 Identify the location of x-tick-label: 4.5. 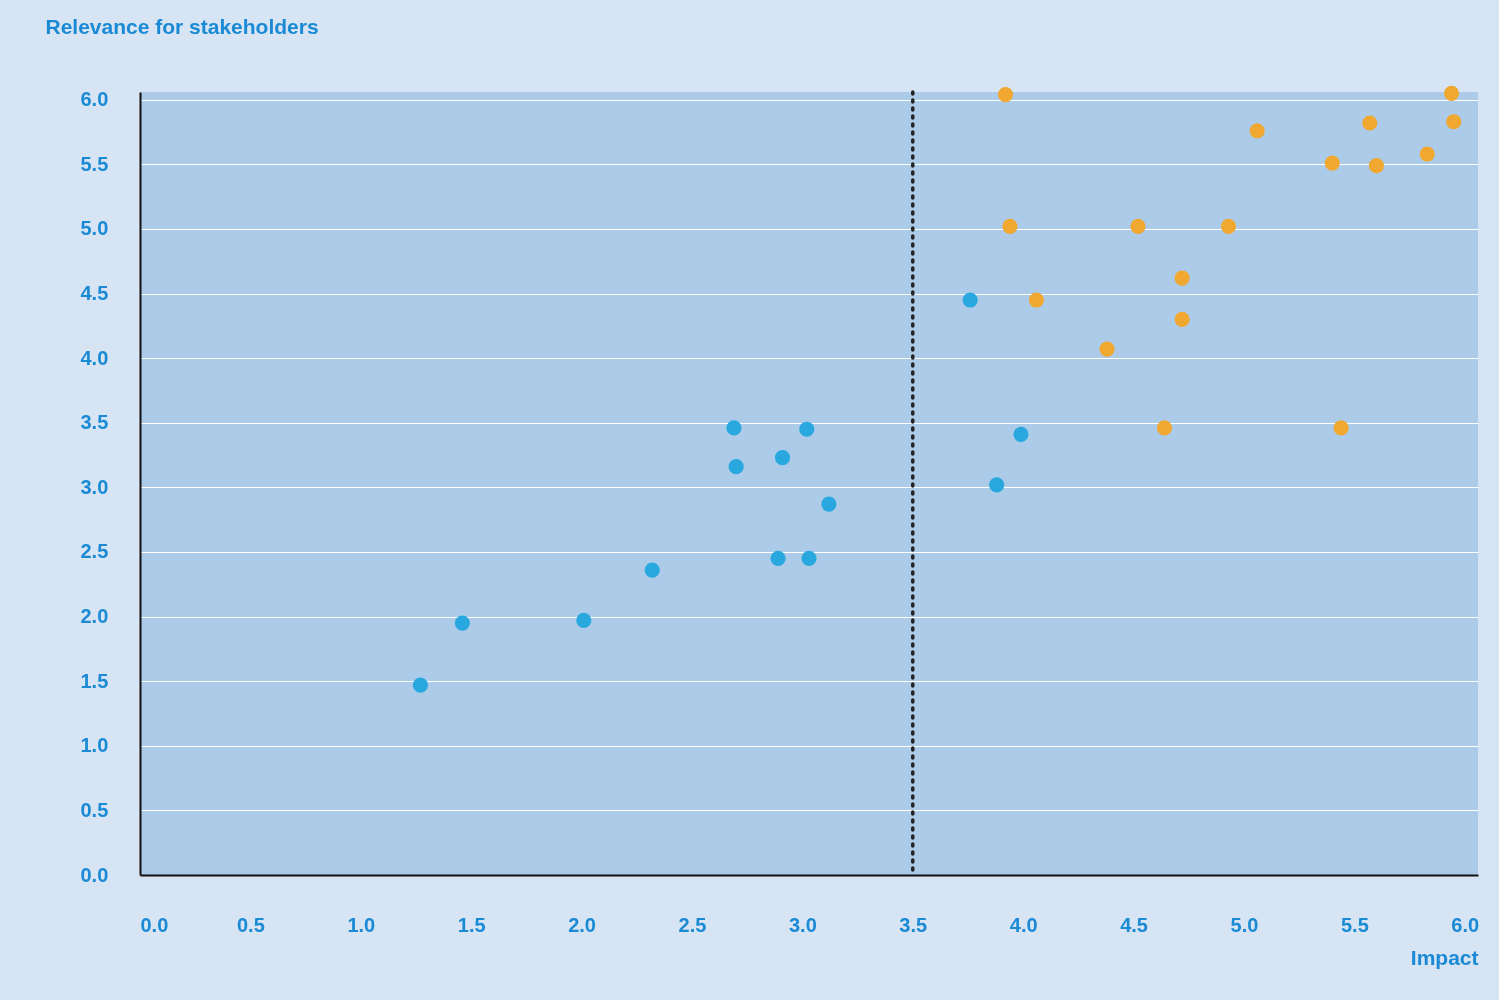
(1134, 924).